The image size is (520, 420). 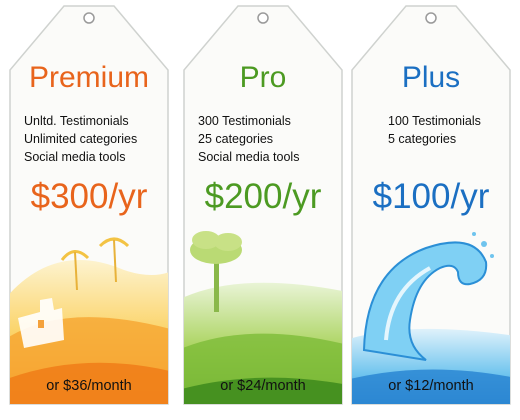 I want to click on plan-price: $300/yr, so click(x=89, y=196).